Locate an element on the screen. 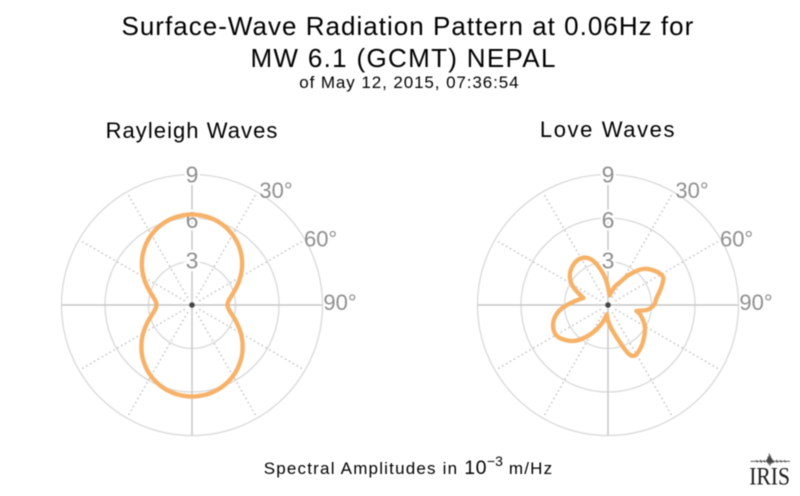 This screenshot has width=800, height=496. svg-text: IRIS is located at coordinates (769, 477).